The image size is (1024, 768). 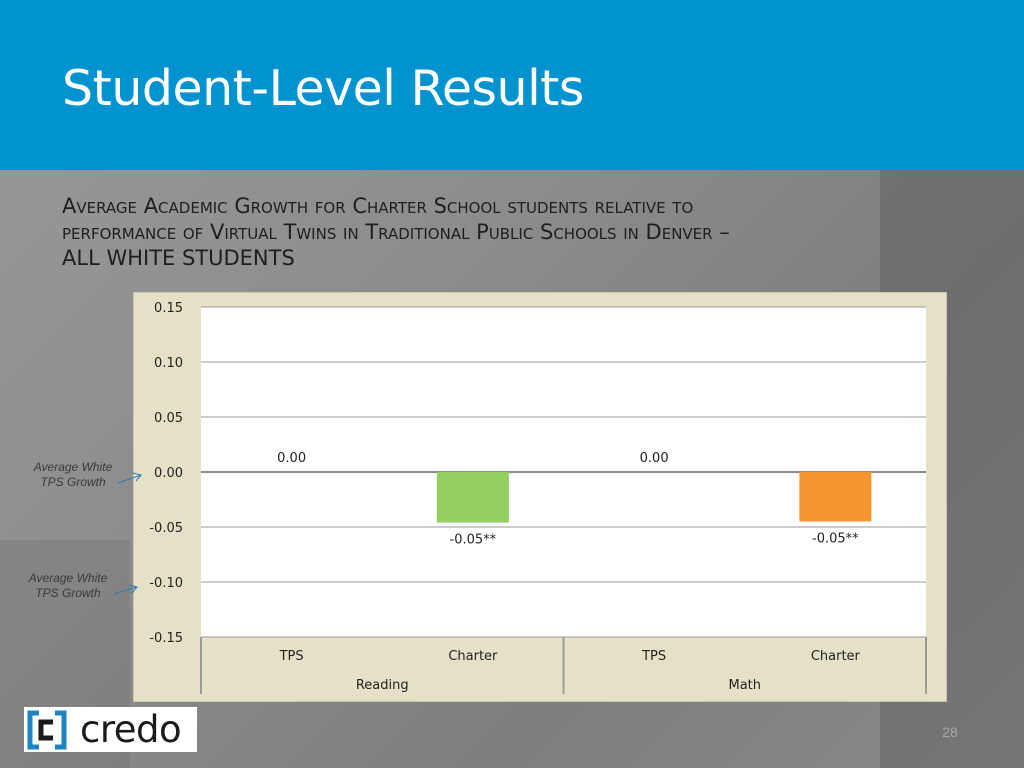 What do you see at coordinates (178, 258) in the screenshot?
I see `subtitle-line-3: ALL WHITE STUDENTS` at bounding box center [178, 258].